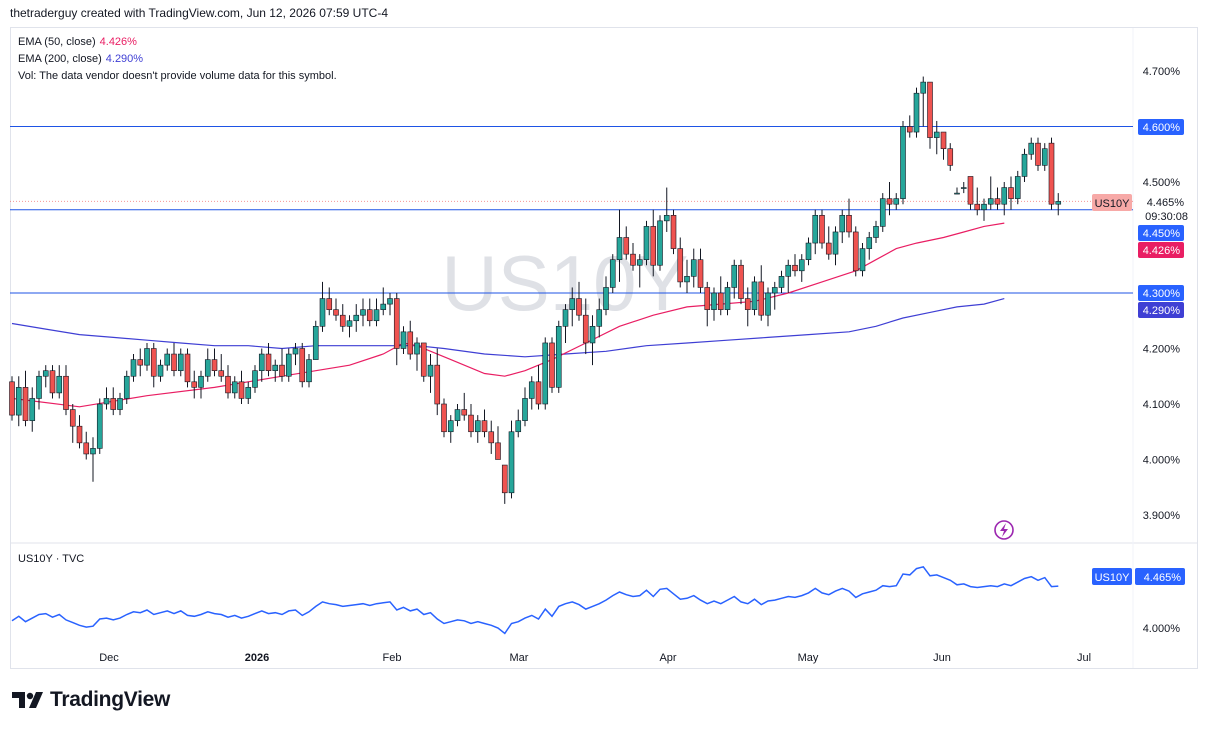  What do you see at coordinates (1161, 209) in the screenshot?
I see `last-price-badge: 4.465% 09:30:08` at bounding box center [1161, 209].